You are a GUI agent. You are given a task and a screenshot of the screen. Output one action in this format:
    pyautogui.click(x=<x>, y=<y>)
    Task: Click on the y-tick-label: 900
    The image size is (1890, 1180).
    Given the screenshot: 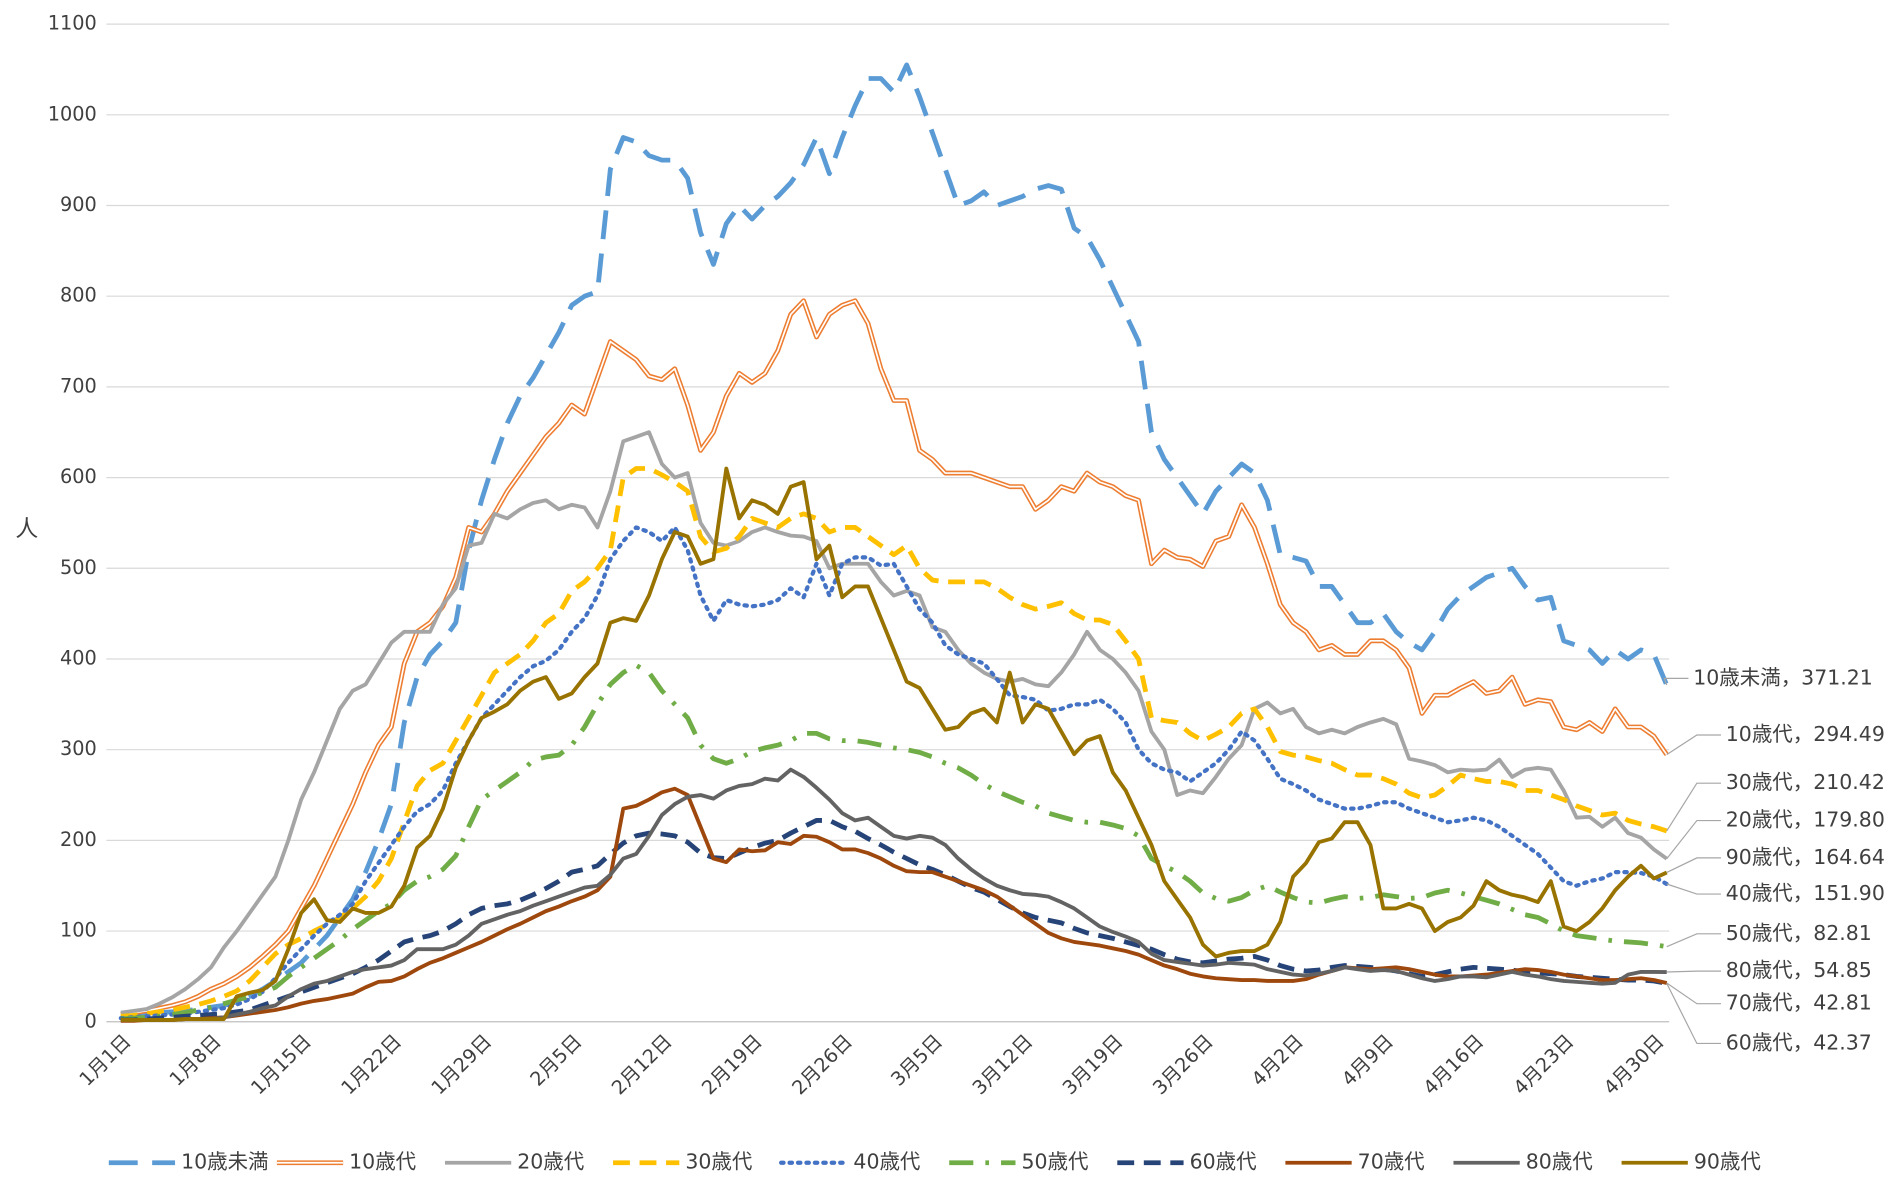 What is the action you would take?
    pyautogui.click(x=78, y=204)
    